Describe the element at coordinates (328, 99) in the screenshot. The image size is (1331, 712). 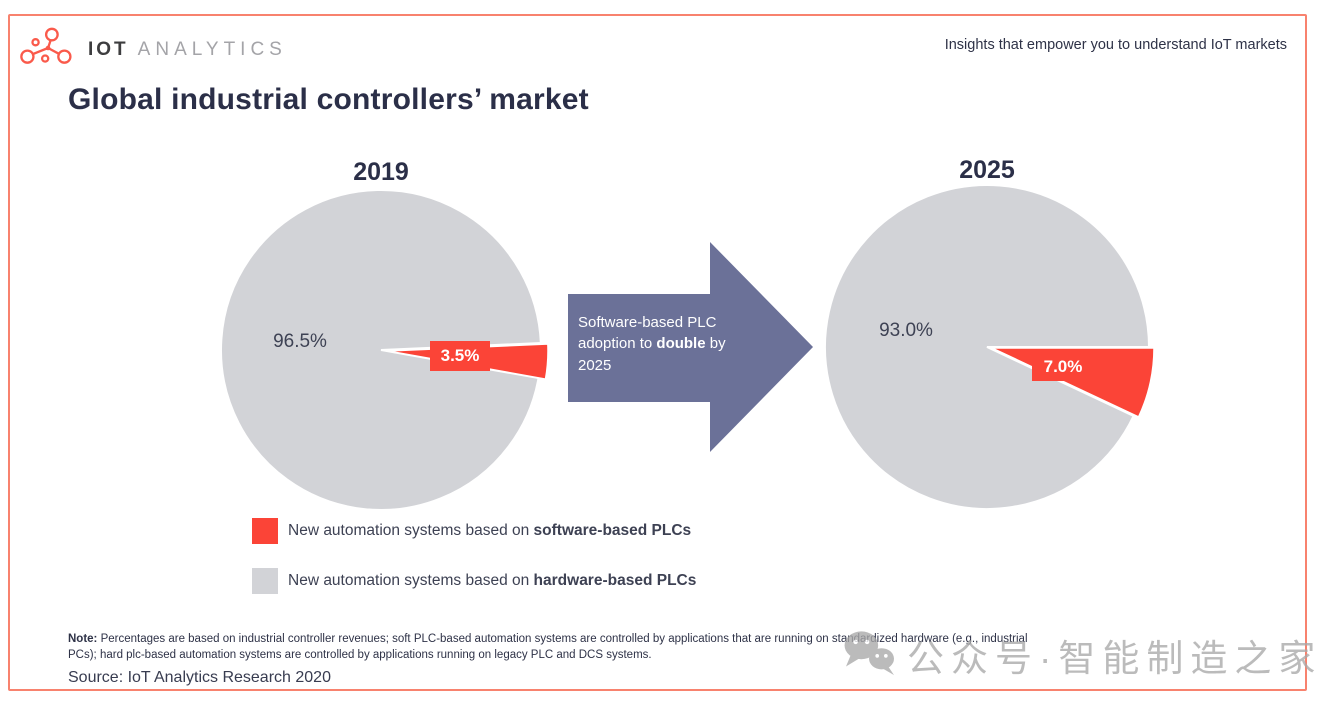
I see `chart-title: Global industrial controllers’ market` at that location.